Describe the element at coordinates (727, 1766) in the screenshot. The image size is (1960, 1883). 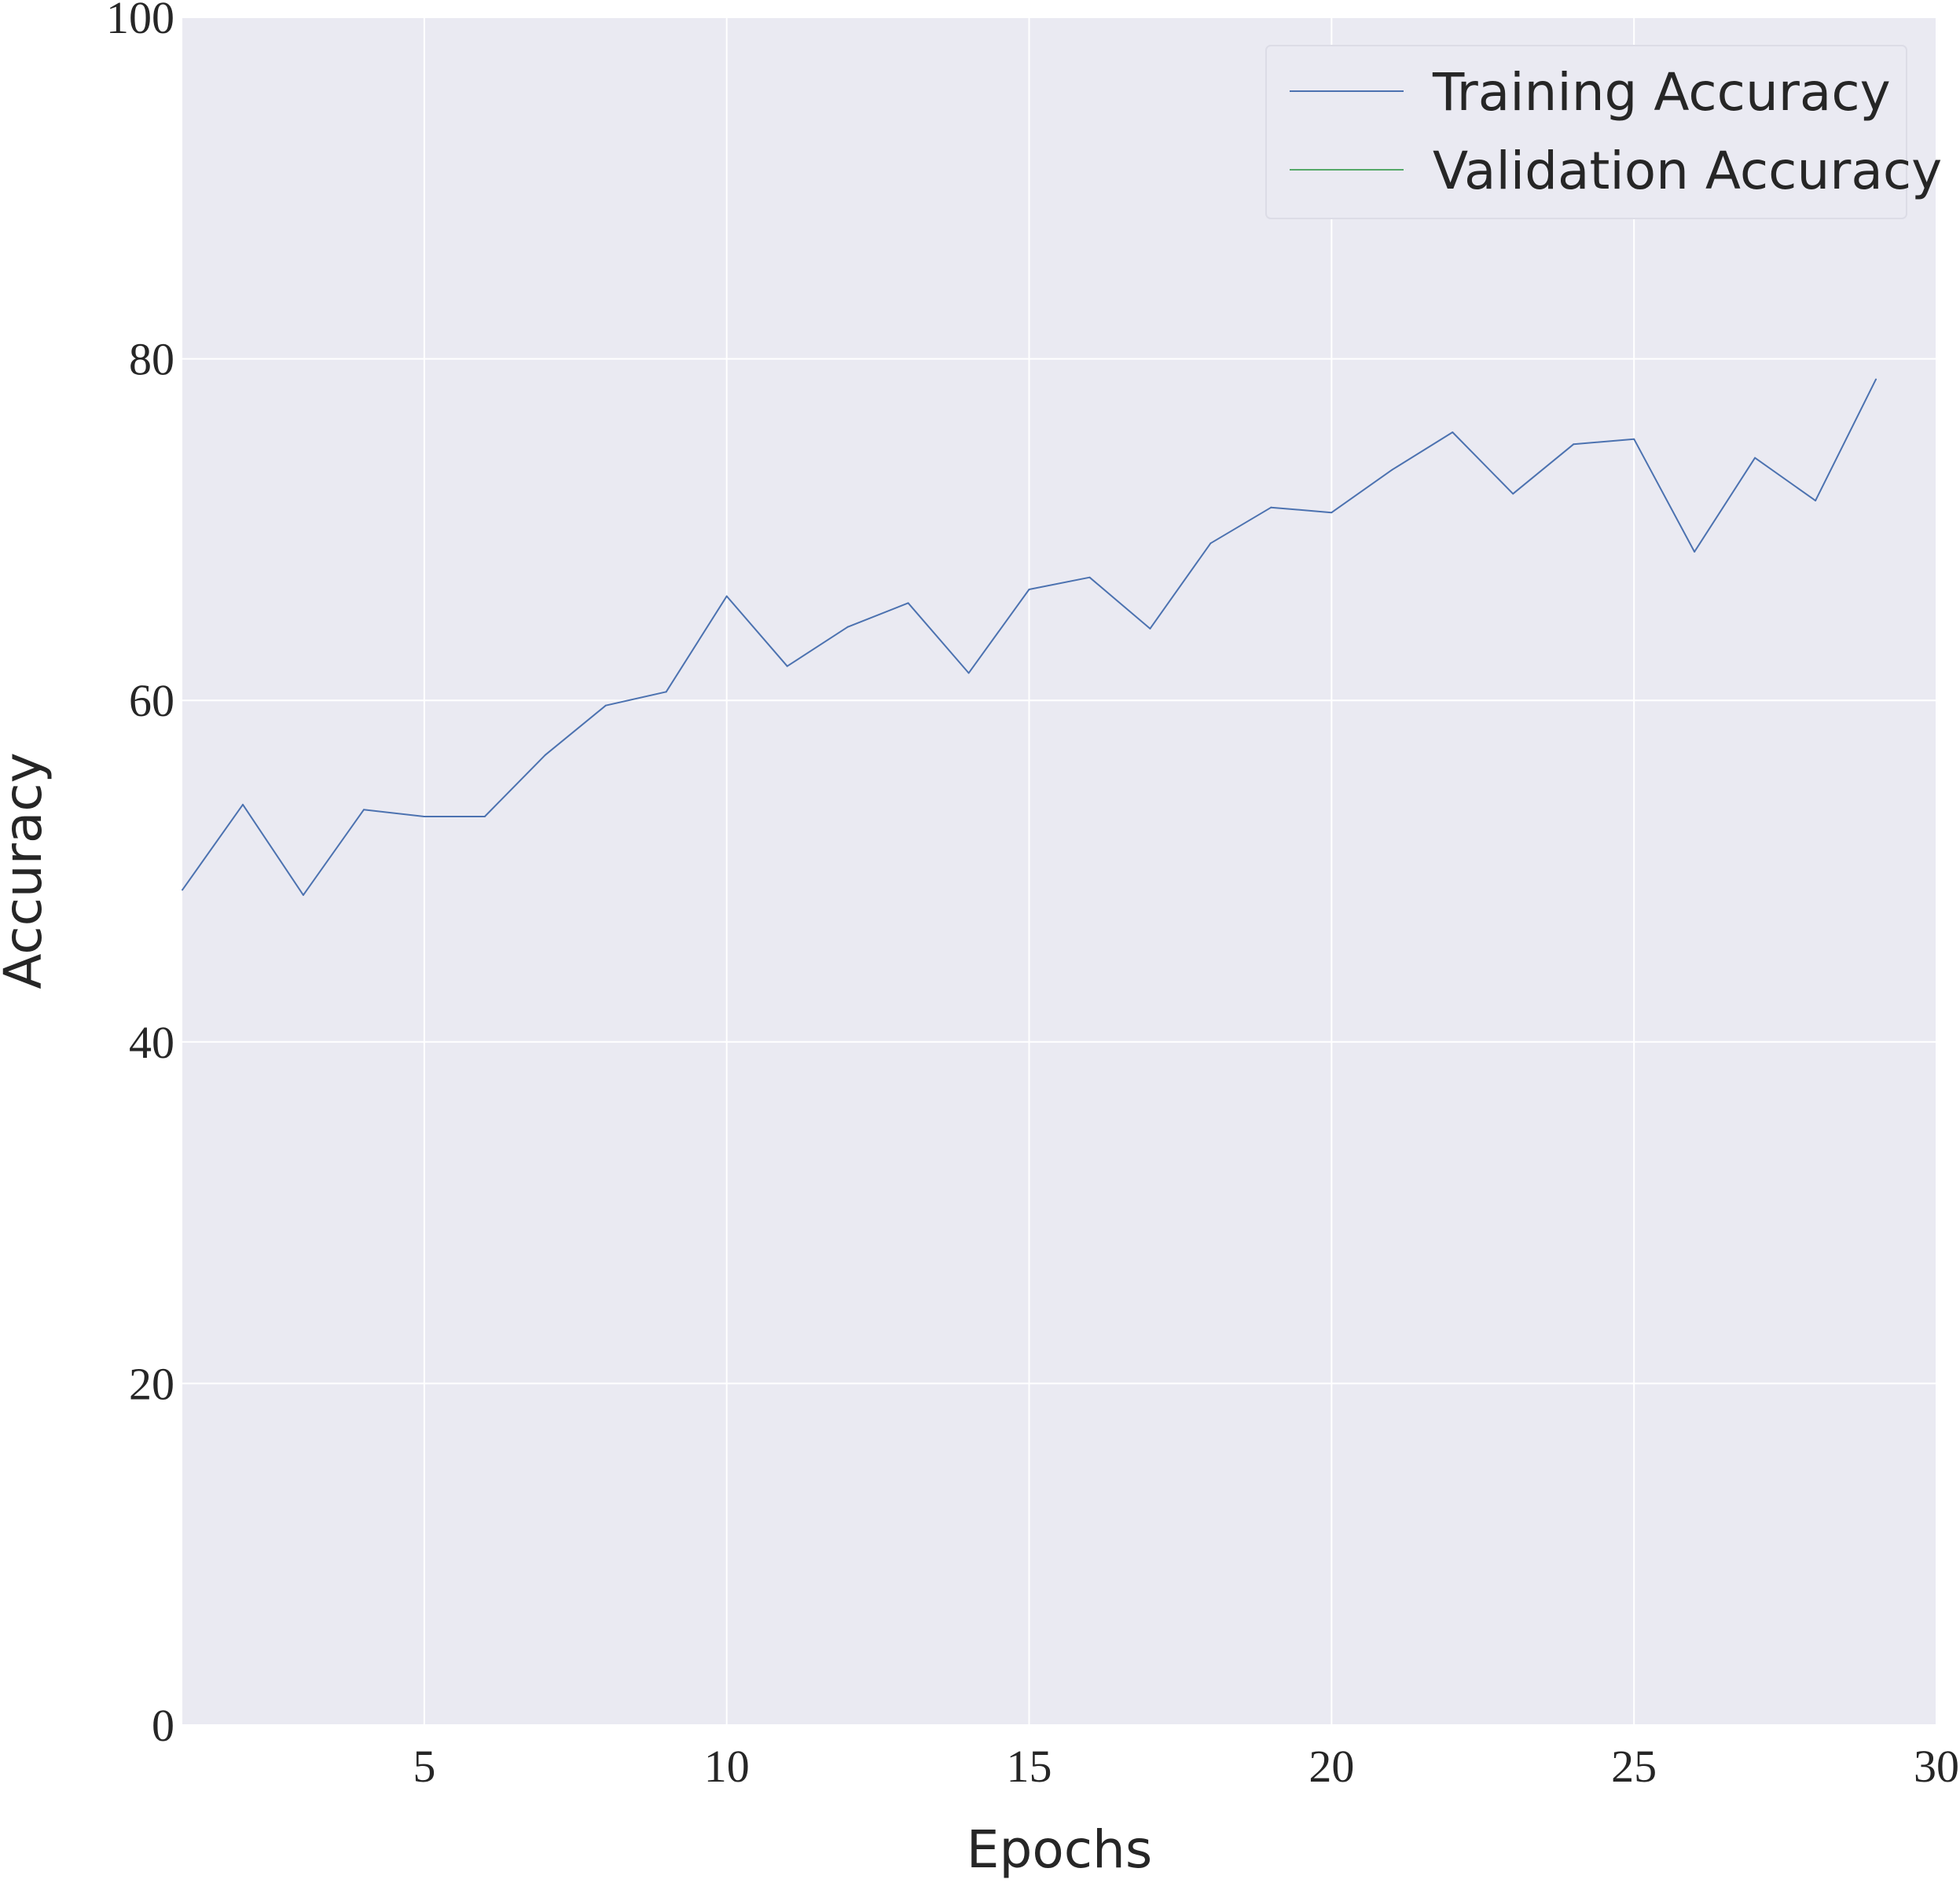
I see `x-tick-label: 10` at that location.